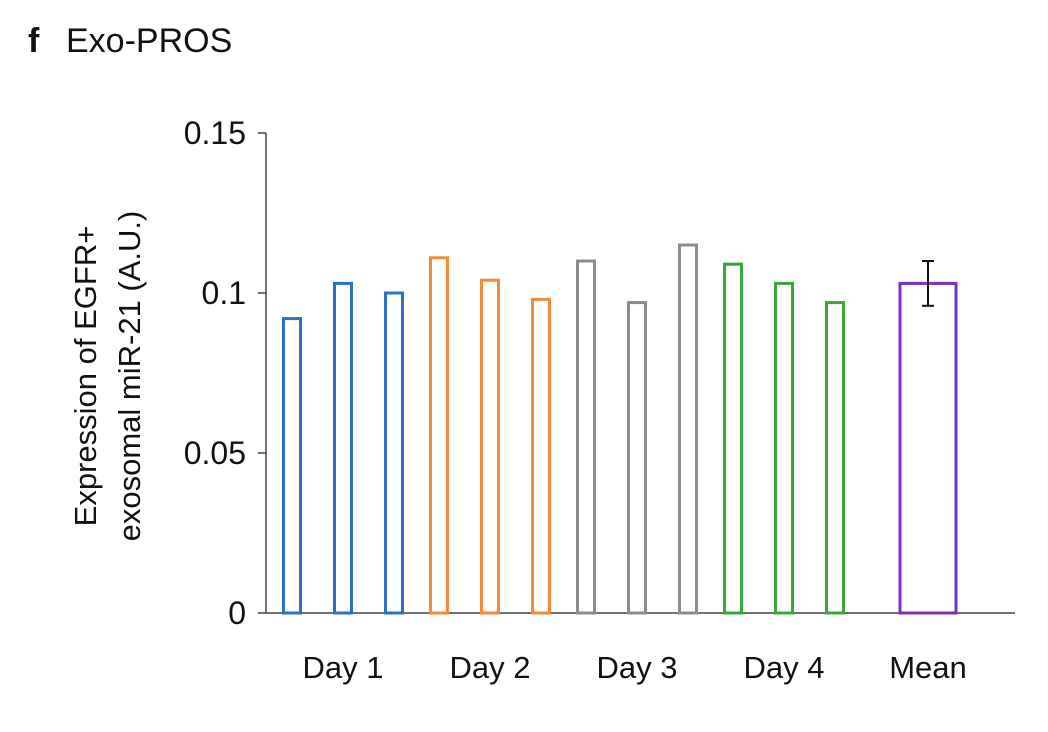  I want to click on panel-letter: f, so click(34, 41).